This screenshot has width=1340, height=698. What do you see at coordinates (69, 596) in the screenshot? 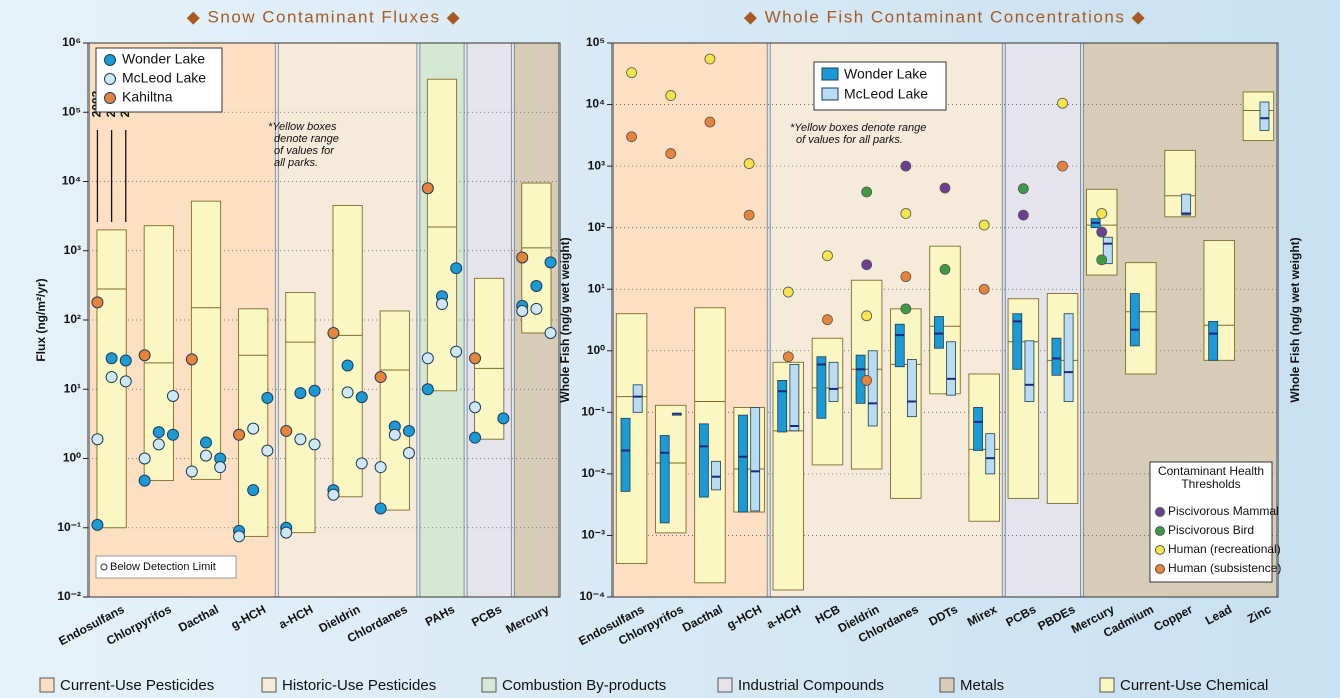
I see `y-tick-label: 10⁻²` at bounding box center [69, 596].